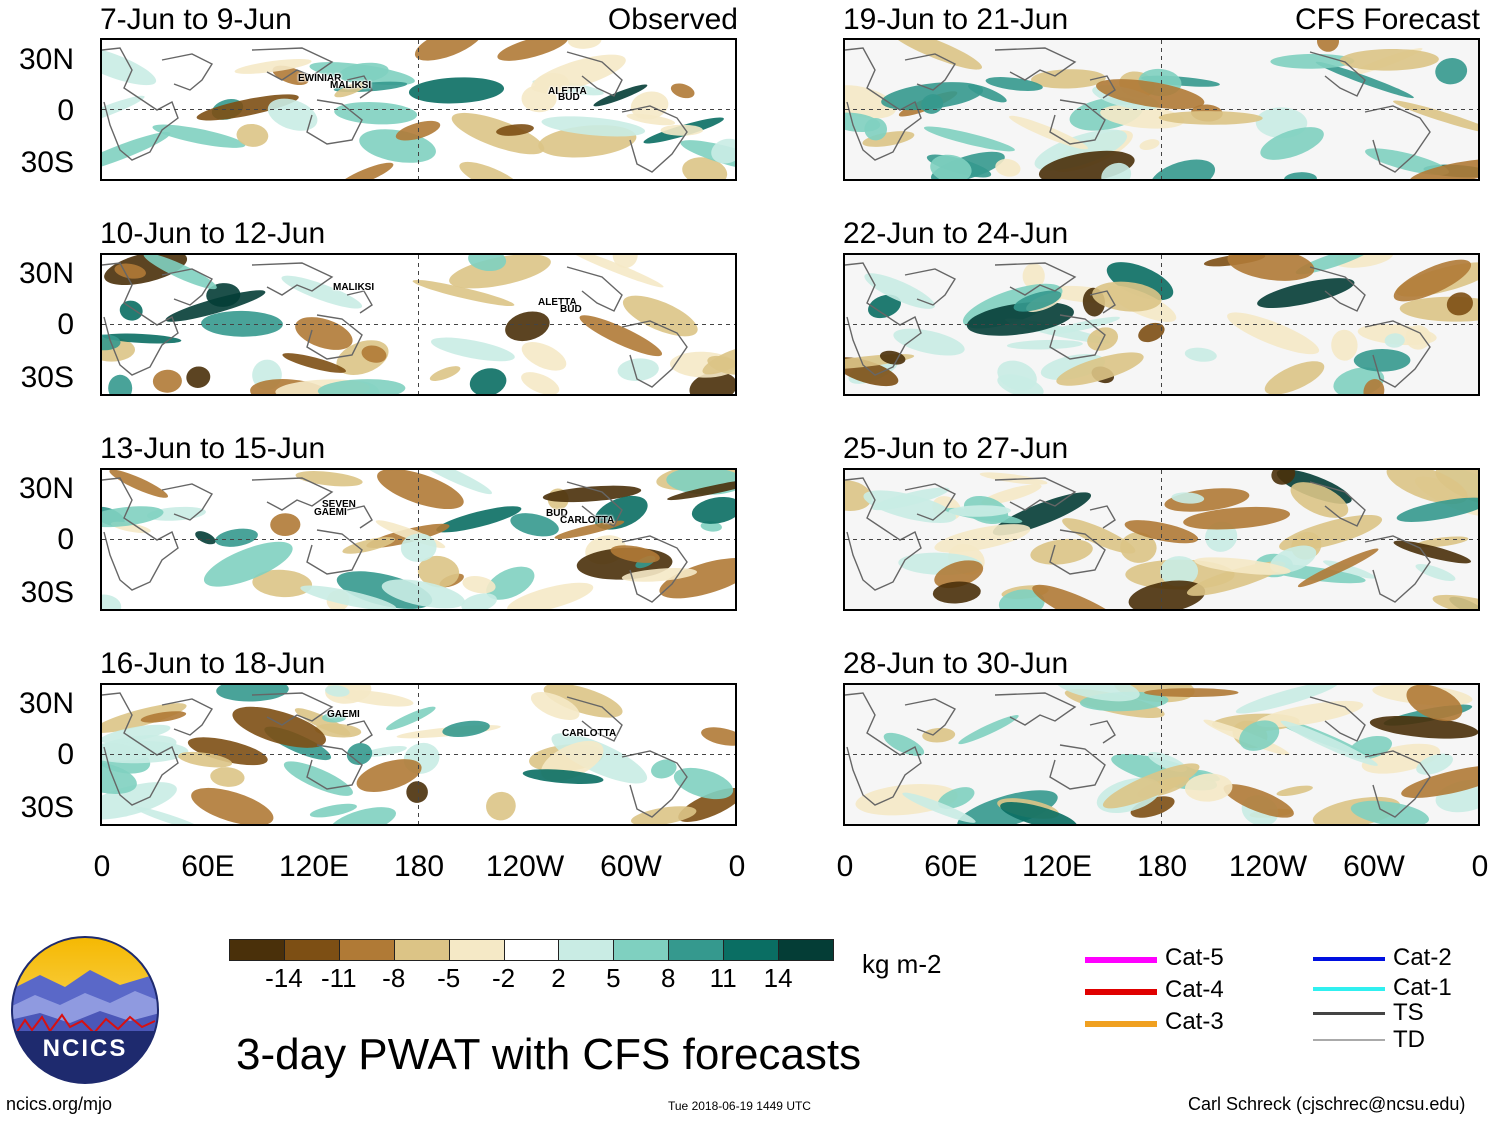 The width and height of the screenshot is (1510, 1121). What do you see at coordinates (351, 85) in the screenshot?
I see `storm-label: MALIKSI` at bounding box center [351, 85].